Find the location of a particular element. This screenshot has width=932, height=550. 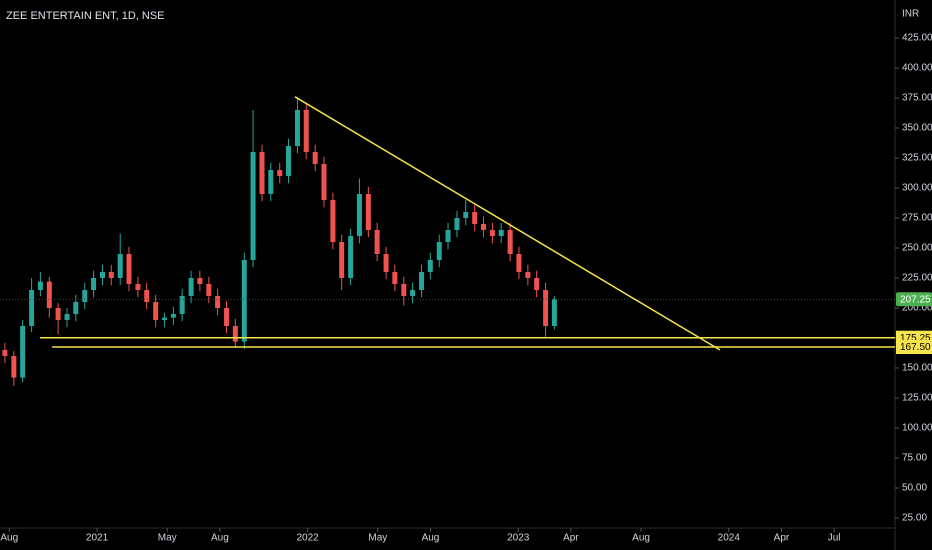

x-tick-label: Jul is located at coordinates (834, 538).